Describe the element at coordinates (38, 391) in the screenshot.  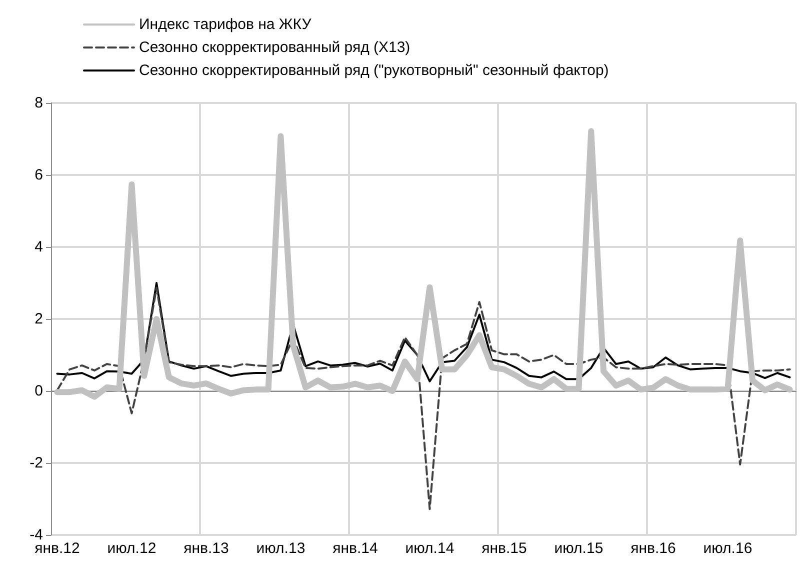
I see `y-tick-label: 0` at that location.